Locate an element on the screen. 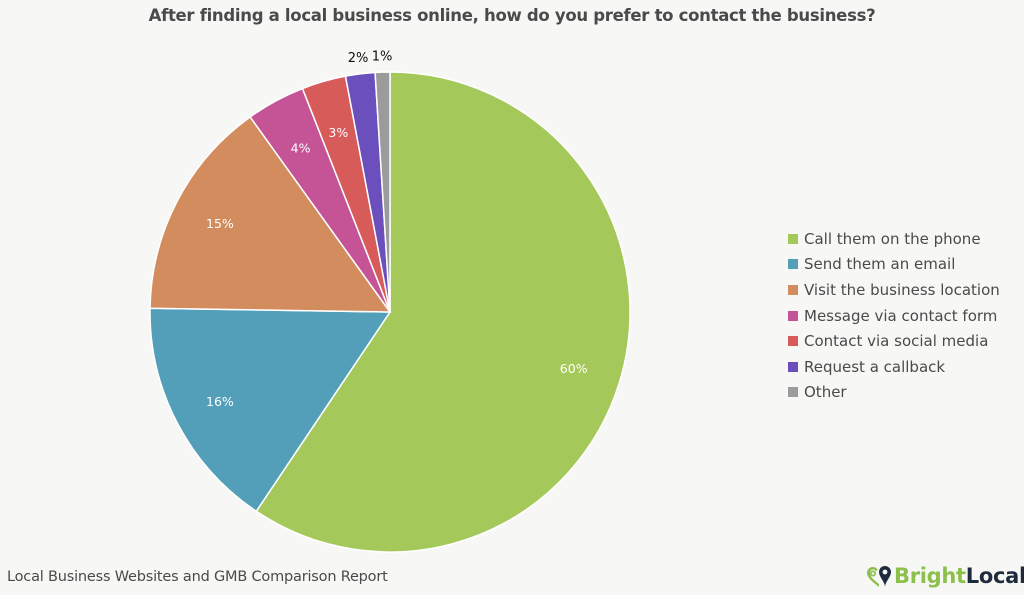  legend-label: Request a callback is located at coordinates (875, 366).